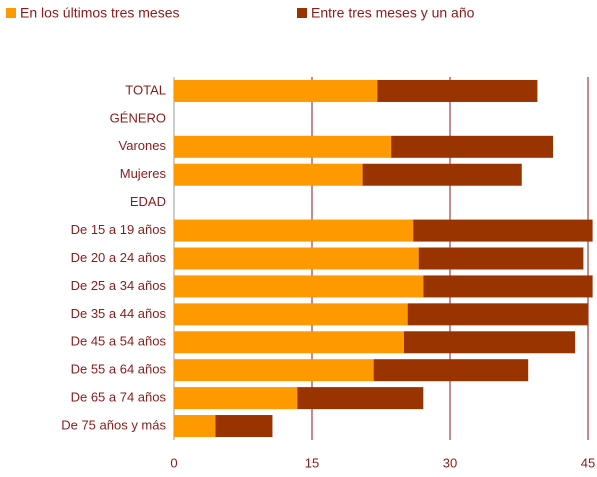 The image size is (597, 477). What do you see at coordinates (119, 313) in the screenshot?
I see `y-tick-label: De 35 a 44 años` at bounding box center [119, 313].